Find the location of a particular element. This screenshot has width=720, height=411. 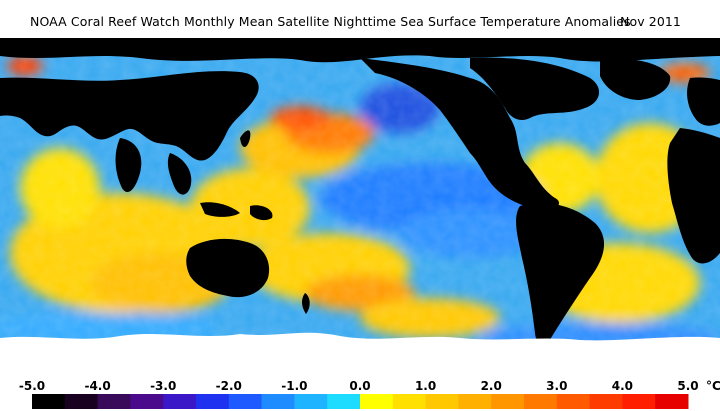

scale-tick-label: 3.0 is located at coordinates (556, 386).